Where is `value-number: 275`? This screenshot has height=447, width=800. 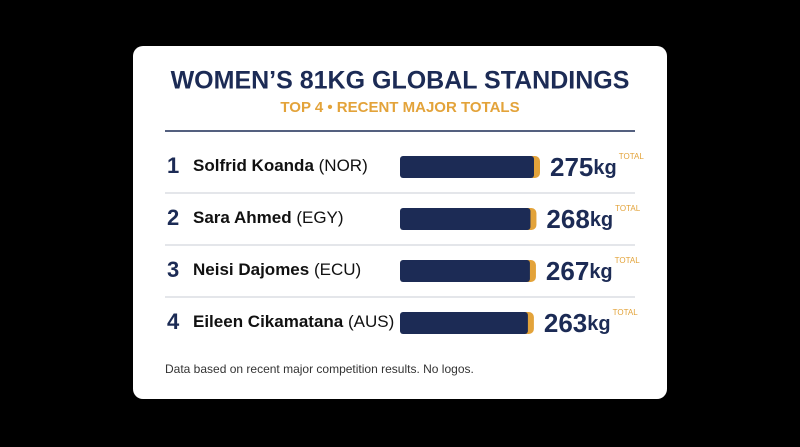
value-number: 275 is located at coordinates (571, 167).